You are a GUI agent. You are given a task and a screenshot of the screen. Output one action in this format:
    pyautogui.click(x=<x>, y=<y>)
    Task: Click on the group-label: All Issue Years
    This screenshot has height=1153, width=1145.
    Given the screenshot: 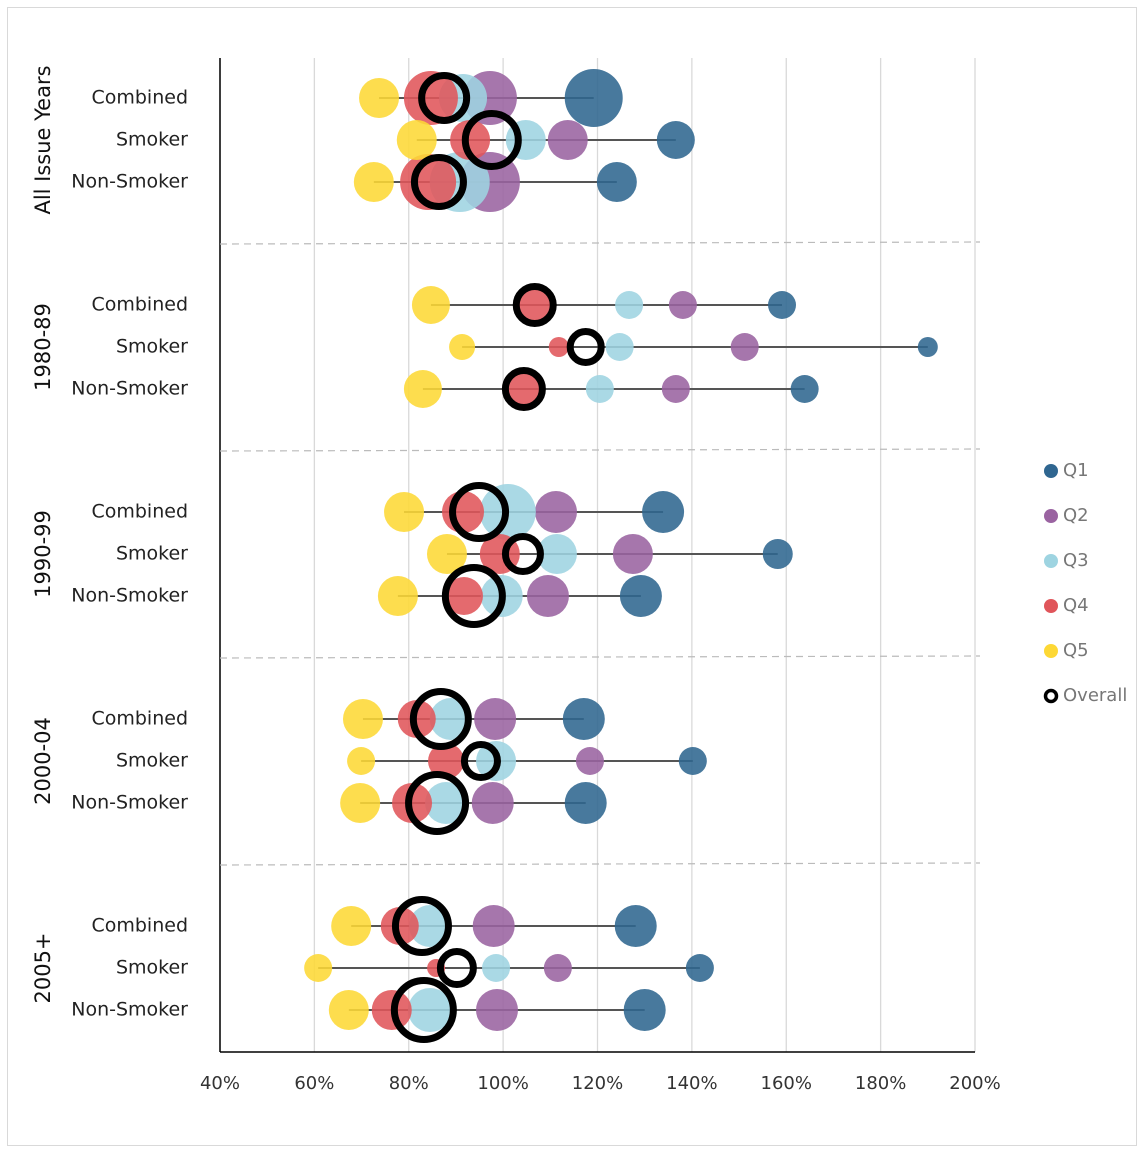 What is the action you would take?
    pyautogui.click(x=43, y=139)
    